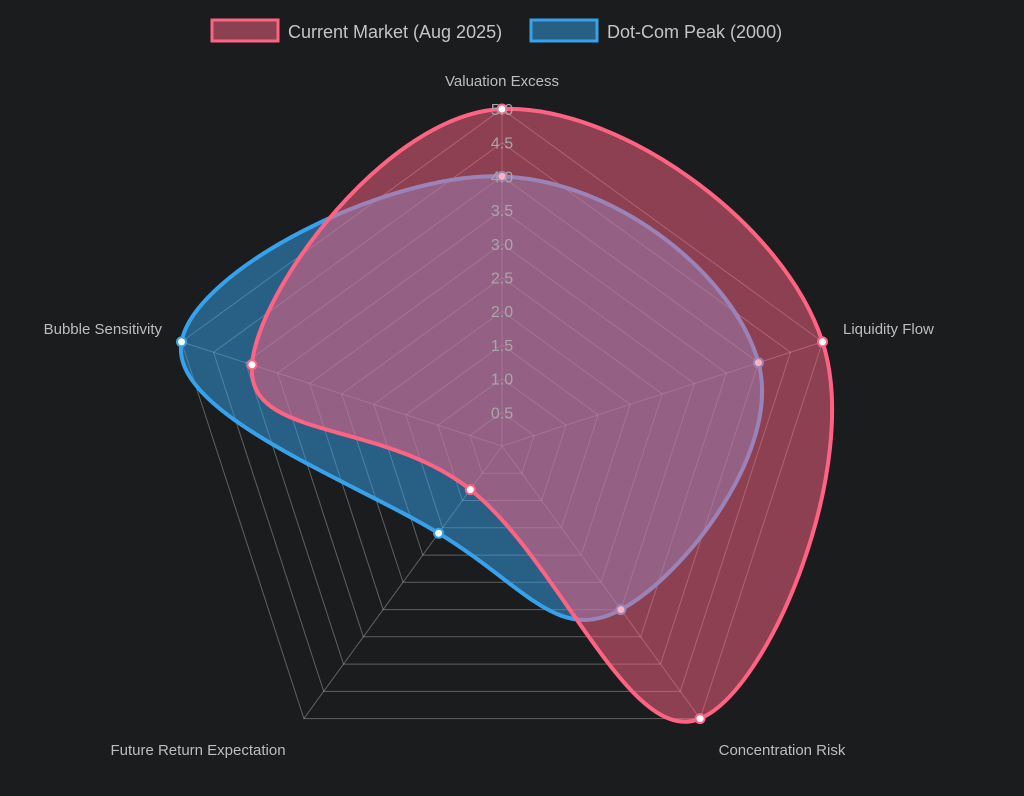 The height and width of the screenshot is (796, 1024). What do you see at coordinates (252, 365) in the screenshot?
I see `series-1-point-bubble-sensitivity` at bounding box center [252, 365].